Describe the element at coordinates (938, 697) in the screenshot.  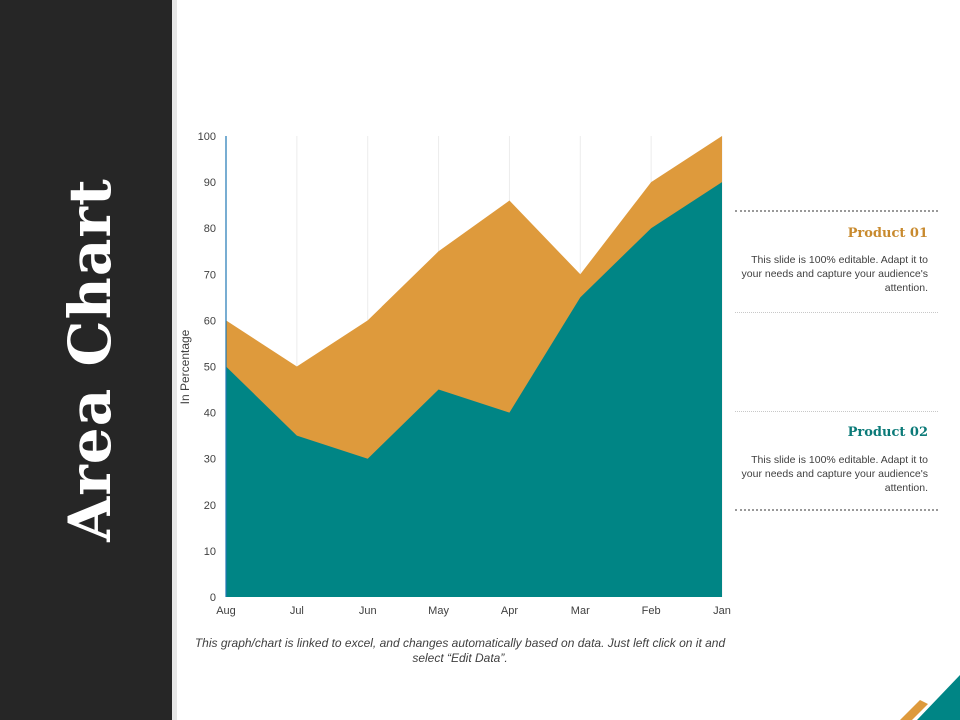
I see `corner-teal-triangle` at that location.